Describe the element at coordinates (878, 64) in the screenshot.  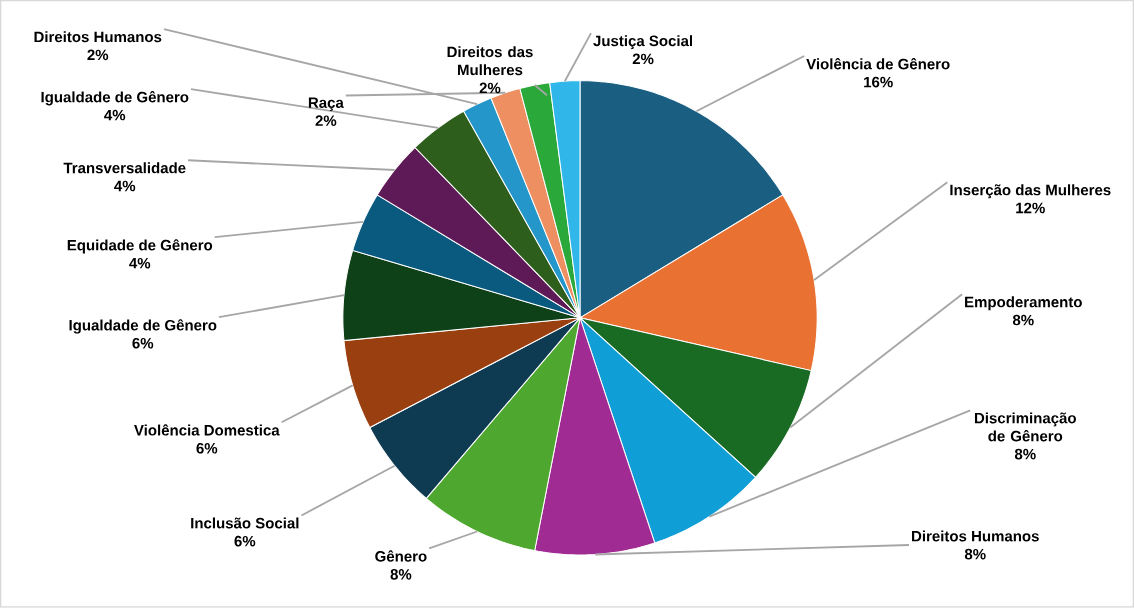
I see `slice-label: Violência de Gênero` at that location.